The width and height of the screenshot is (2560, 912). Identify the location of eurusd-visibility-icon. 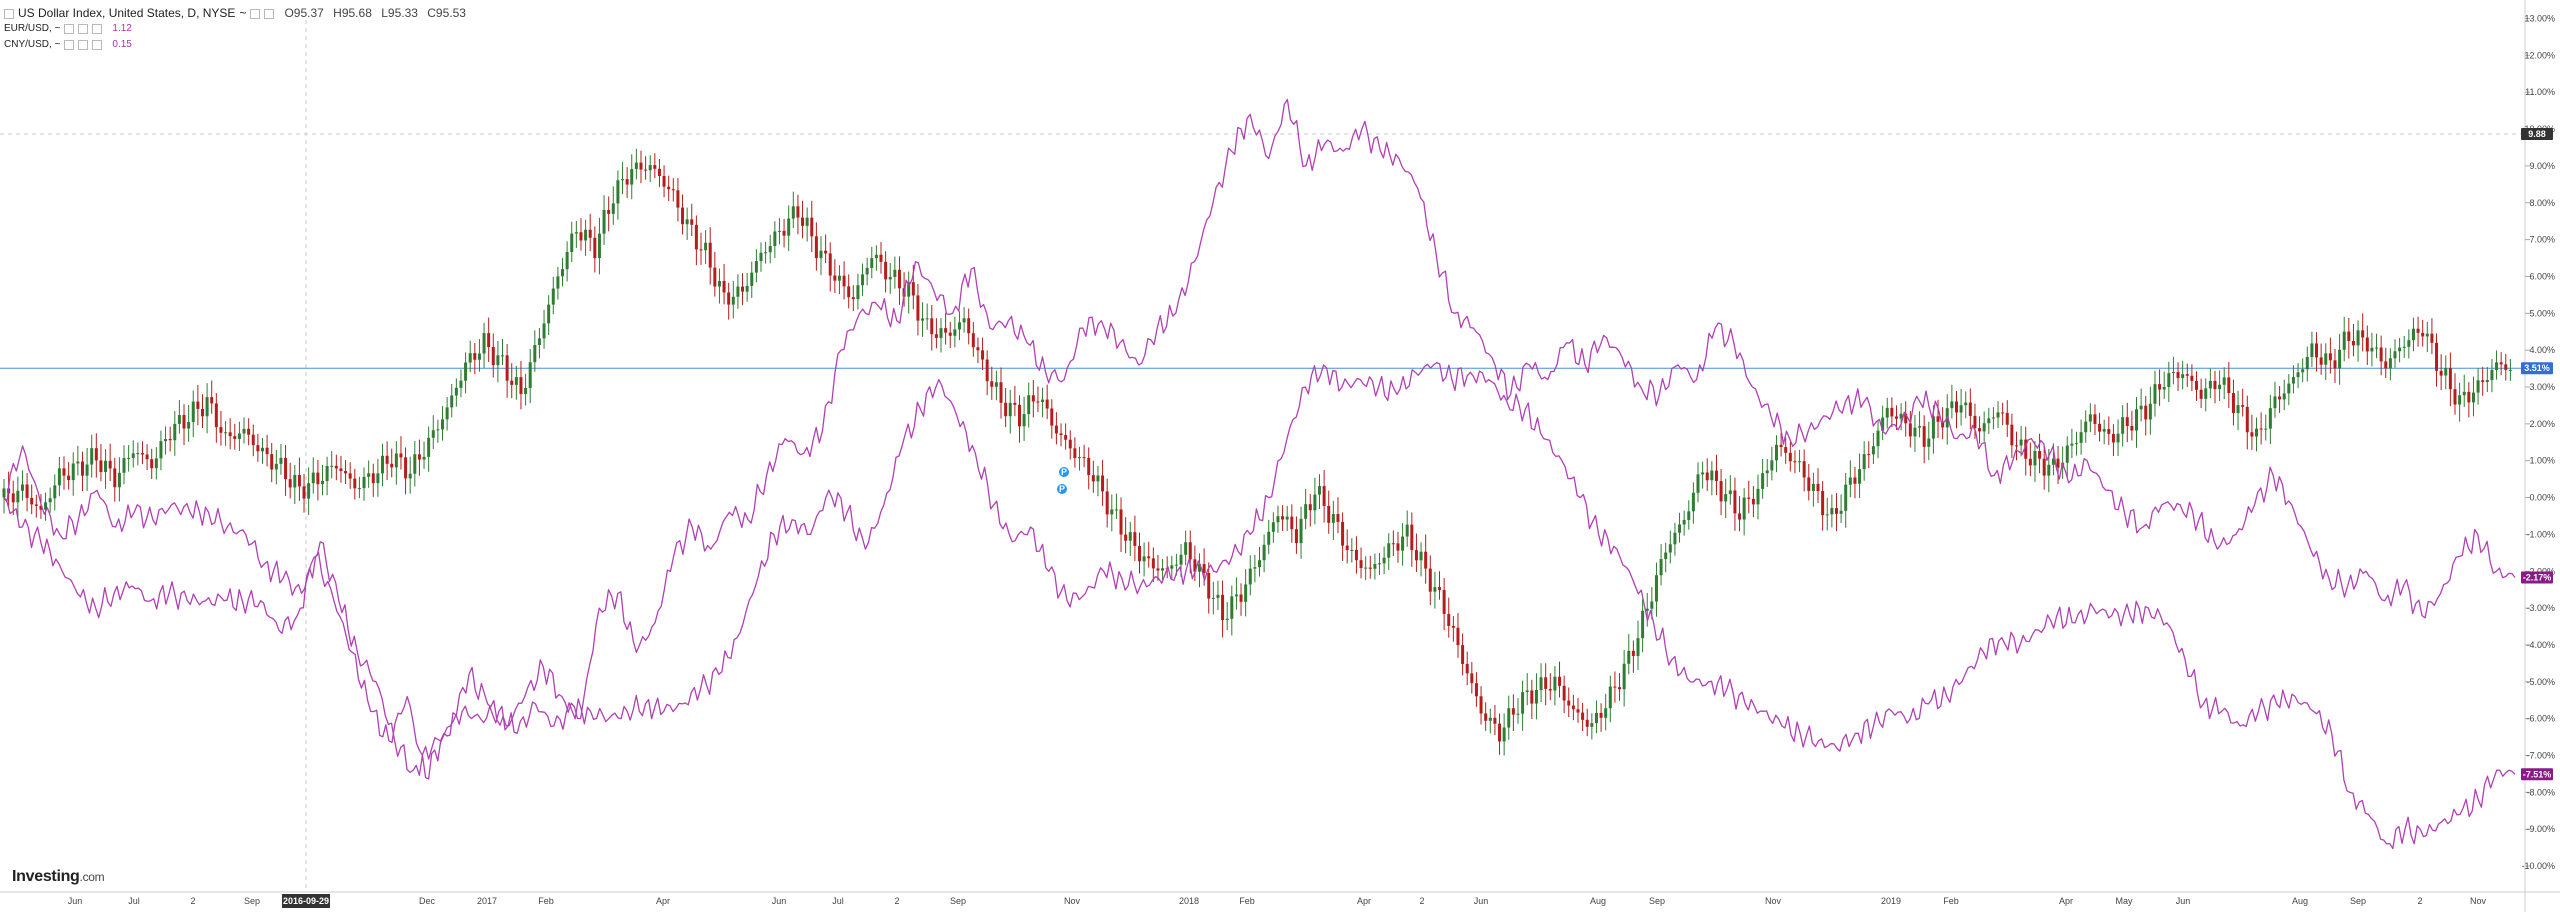
(69, 29).